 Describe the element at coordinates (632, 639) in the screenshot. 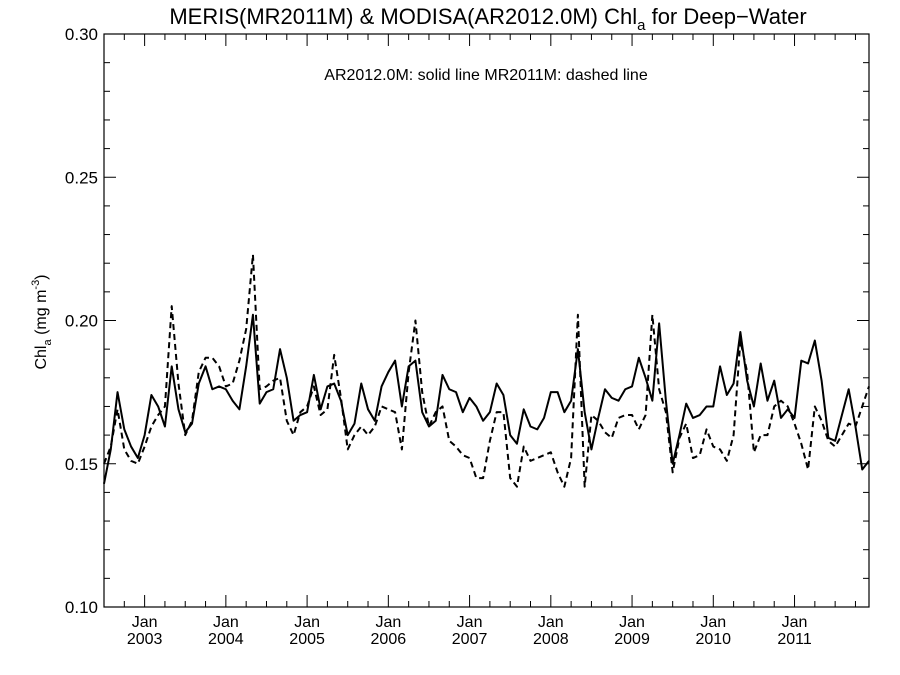

I see `x-tick-year-label: 2009` at that location.